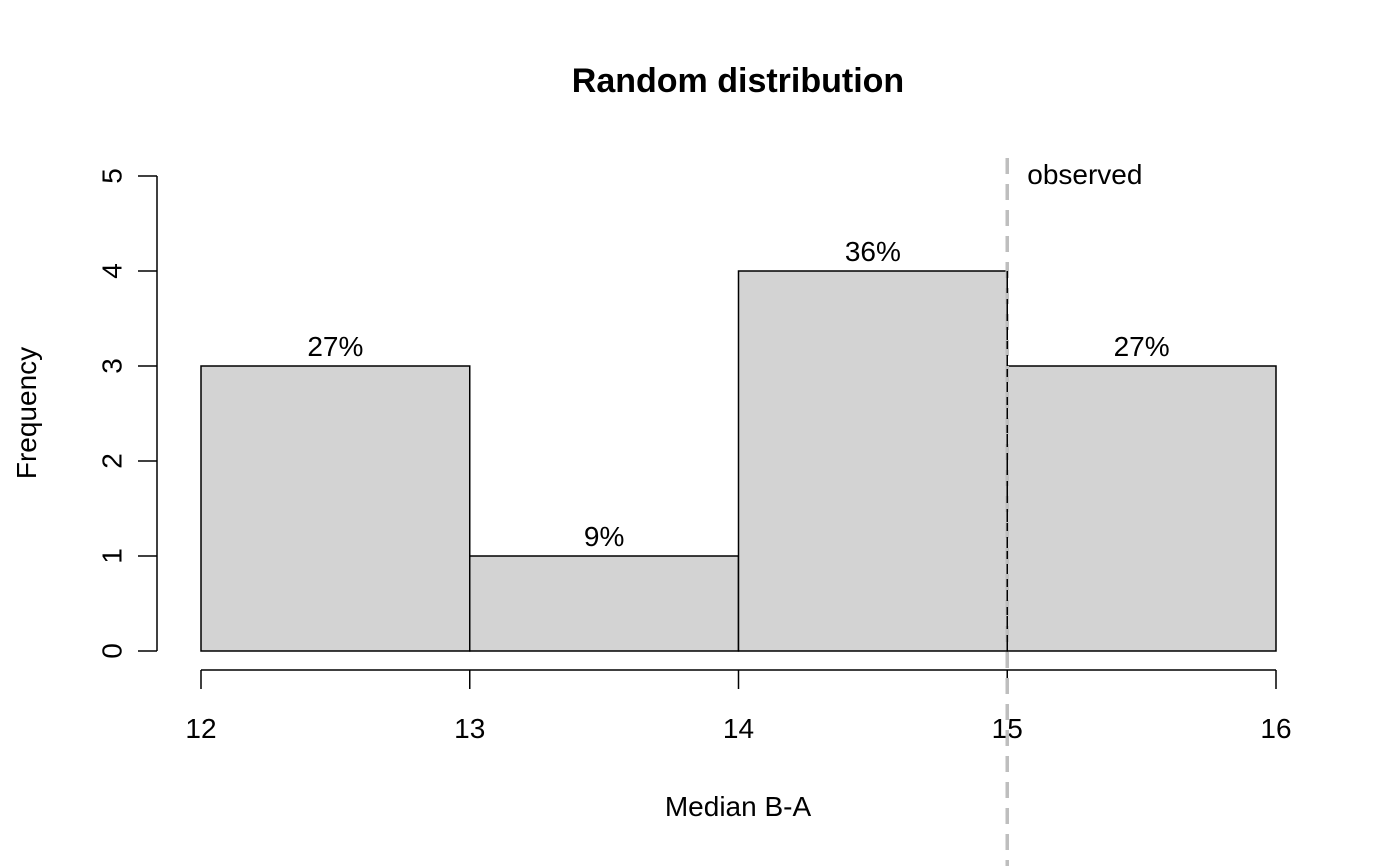 The height and width of the screenshot is (866, 1400). What do you see at coordinates (604, 536) in the screenshot?
I see `bar-label-1: 9%` at bounding box center [604, 536].